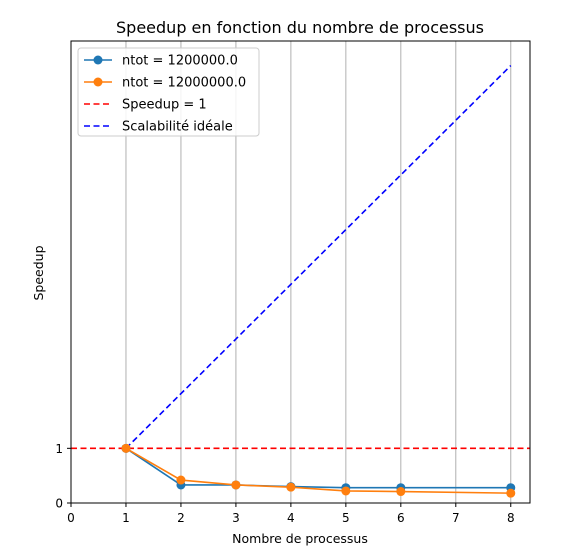  I want to click on x-tick-label: 2, so click(181, 518).